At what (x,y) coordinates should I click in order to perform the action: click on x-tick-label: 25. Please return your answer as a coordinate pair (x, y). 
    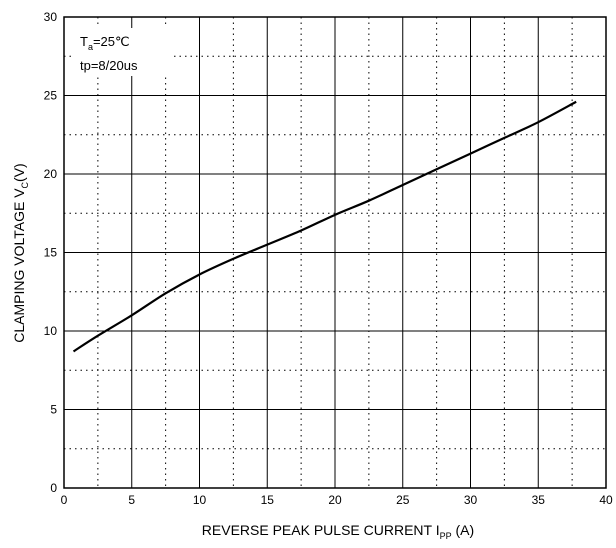
    Looking at the image, I should click on (403, 500).